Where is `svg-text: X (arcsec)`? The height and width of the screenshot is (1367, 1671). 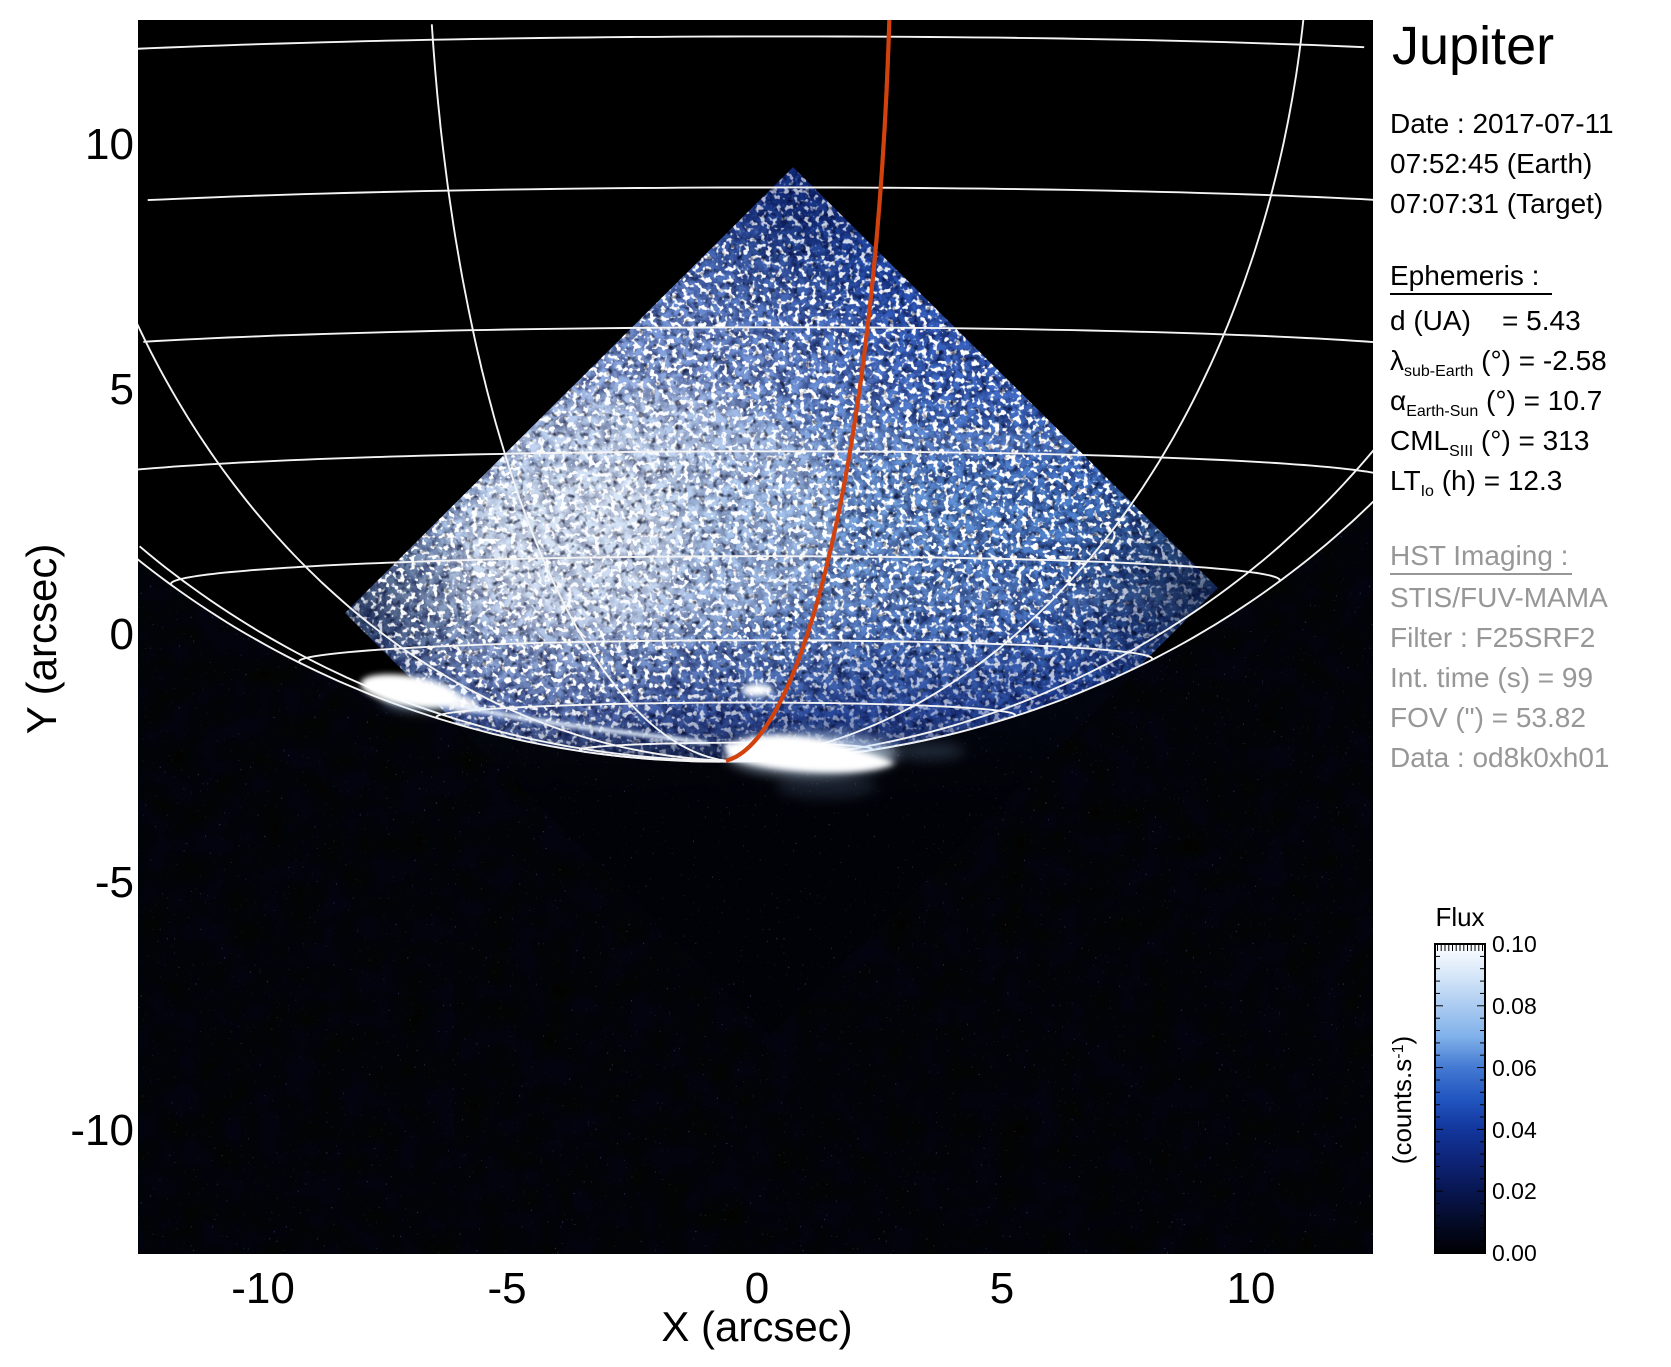 svg-text: X (arcsec) is located at coordinates (756, 1326).